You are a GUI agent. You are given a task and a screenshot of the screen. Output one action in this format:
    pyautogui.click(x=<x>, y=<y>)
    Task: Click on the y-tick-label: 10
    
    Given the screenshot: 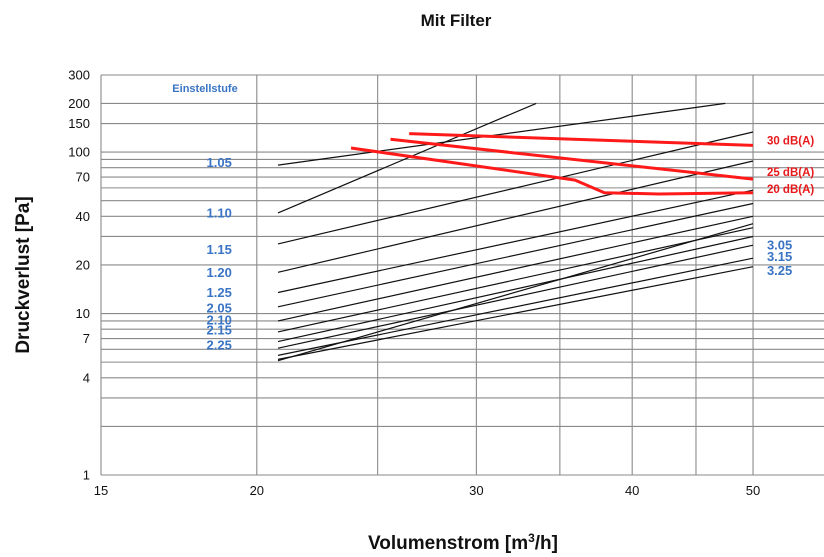 What is the action you would take?
    pyautogui.click(x=83, y=313)
    